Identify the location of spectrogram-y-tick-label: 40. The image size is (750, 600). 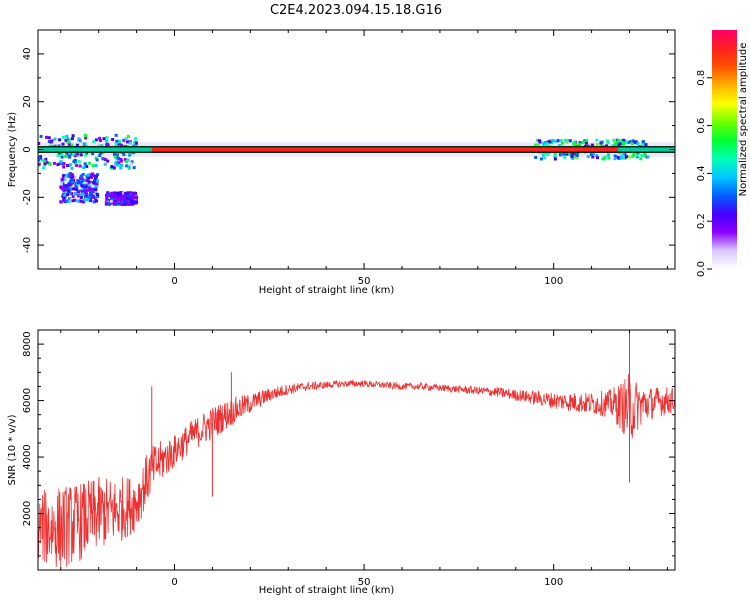
(27, 54).